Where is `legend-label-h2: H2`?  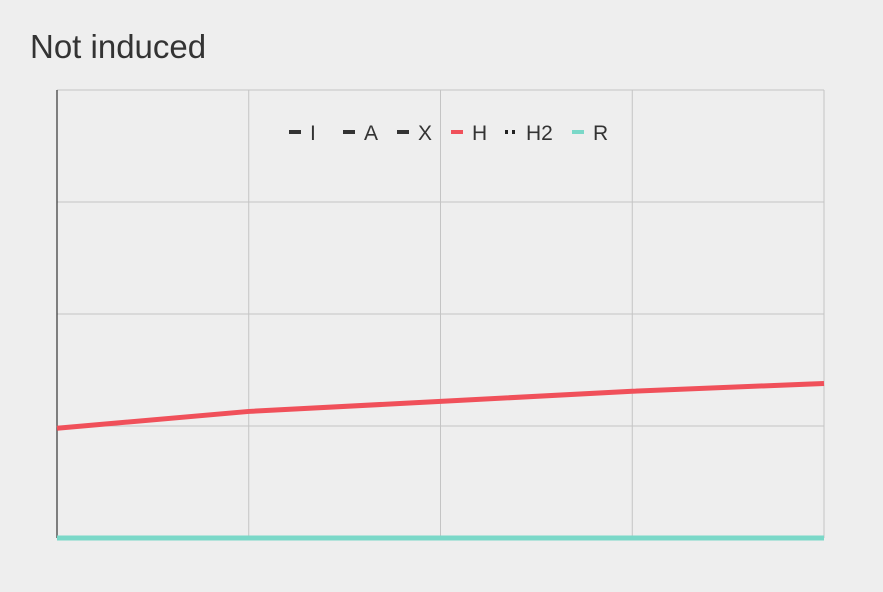 legend-label-h2: H2 is located at coordinates (539, 133).